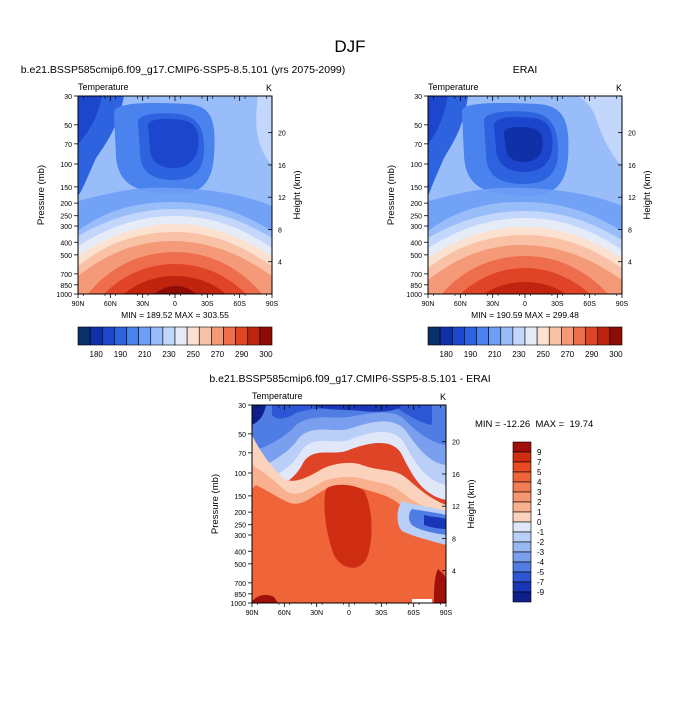  Describe the element at coordinates (539, 522) in the screenshot. I see `colorbar-label: 0` at that location.